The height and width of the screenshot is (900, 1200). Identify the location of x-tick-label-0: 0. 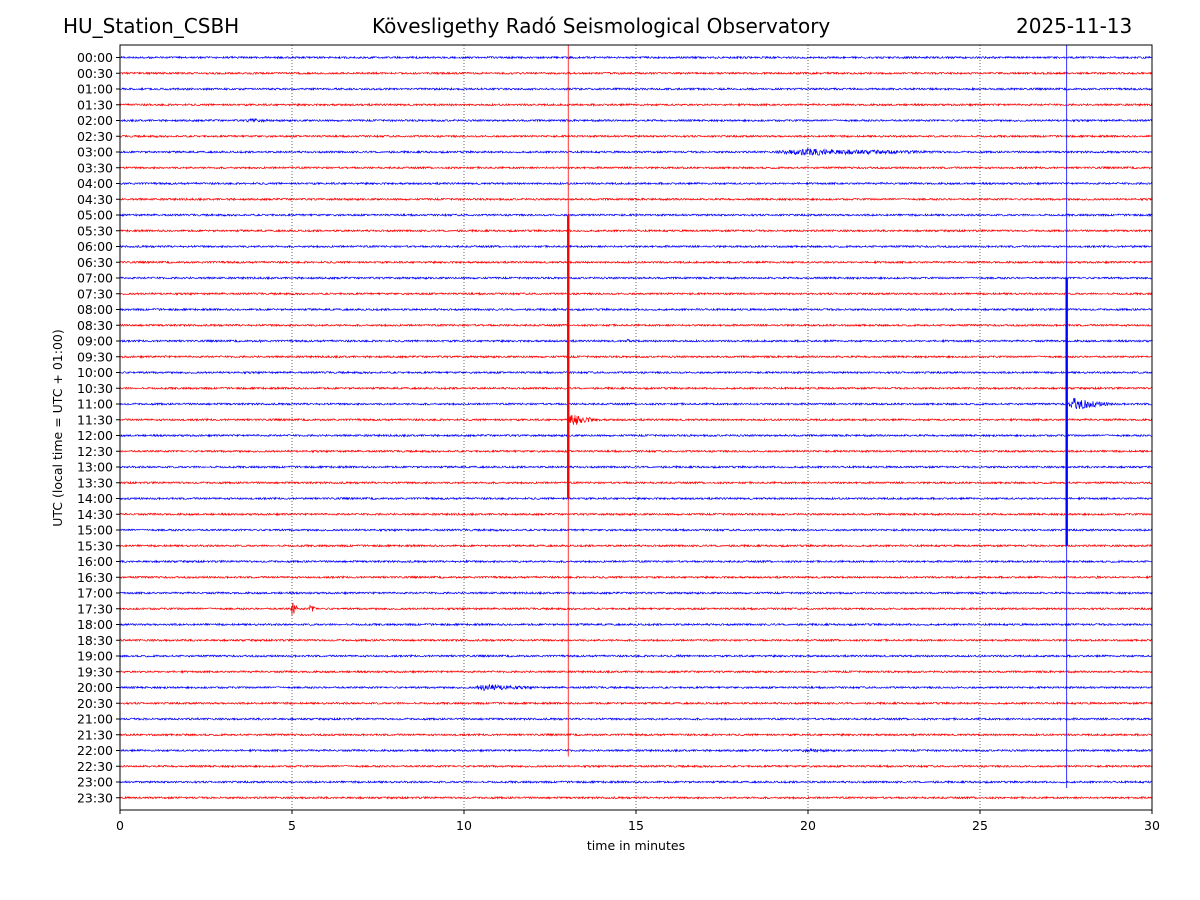
(120, 825).